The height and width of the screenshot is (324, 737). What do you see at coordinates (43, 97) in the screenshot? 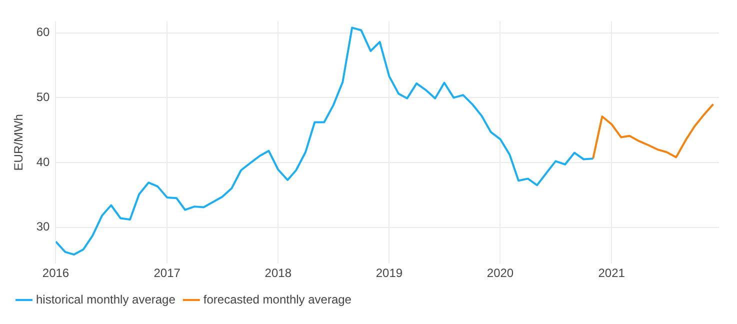
I see `y-tick-label: 50` at bounding box center [43, 97].